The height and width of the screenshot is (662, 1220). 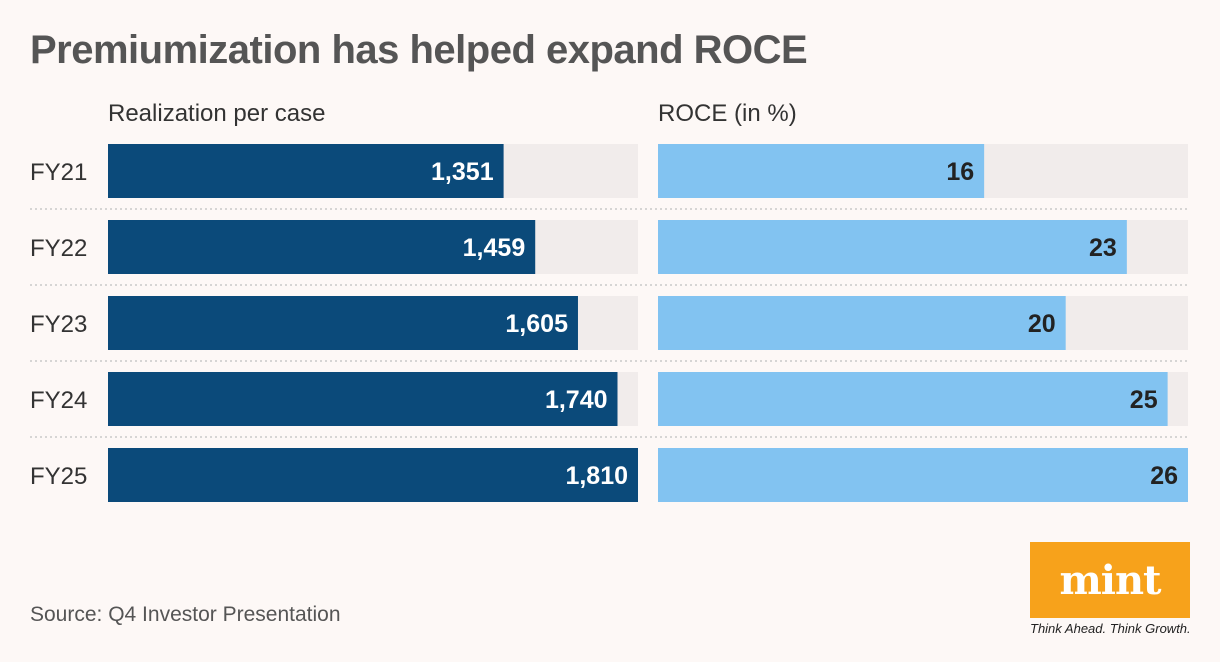 I want to click on roce-bar-fy24, so click(x=913, y=399).